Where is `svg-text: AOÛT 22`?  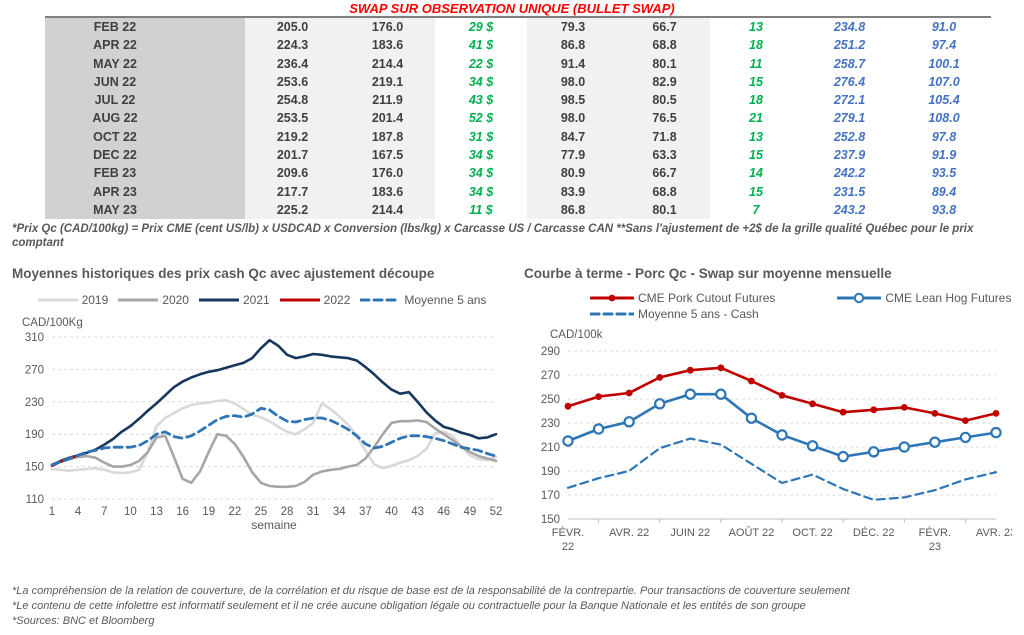 svg-text: AOÛT 22 is located at coordinates (752, 532).